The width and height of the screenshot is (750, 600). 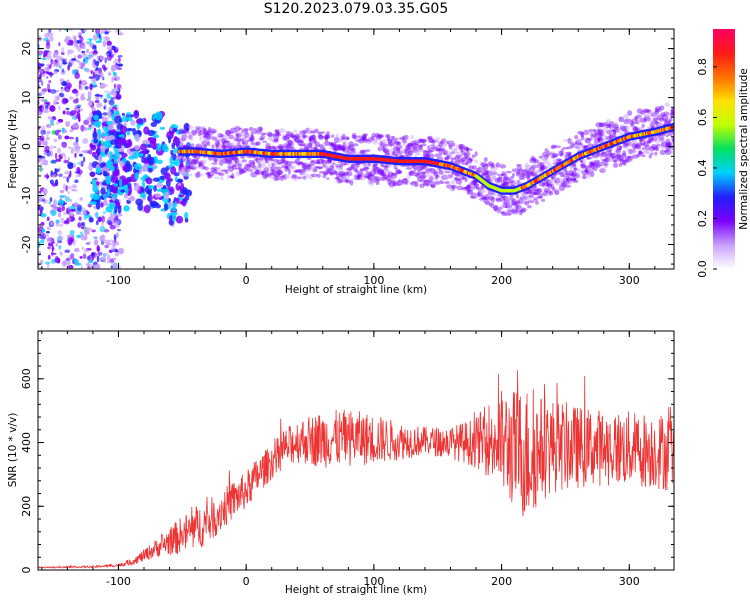 I want to click on colorbar-tick-label: 0.0, so click(x=702, y=269).